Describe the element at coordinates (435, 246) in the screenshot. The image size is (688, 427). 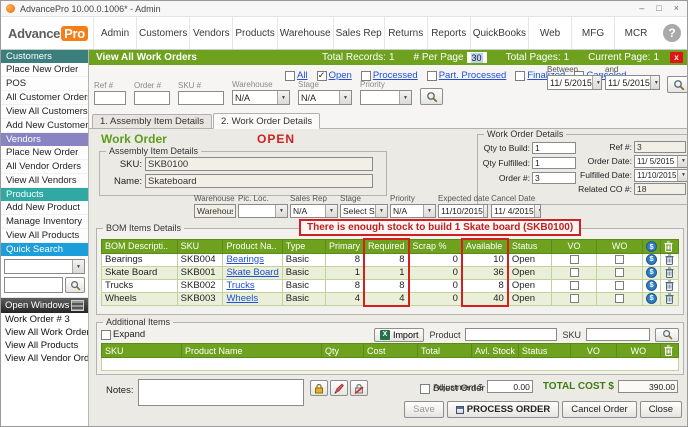
I see `col-scrap: Scrap %` at that location.